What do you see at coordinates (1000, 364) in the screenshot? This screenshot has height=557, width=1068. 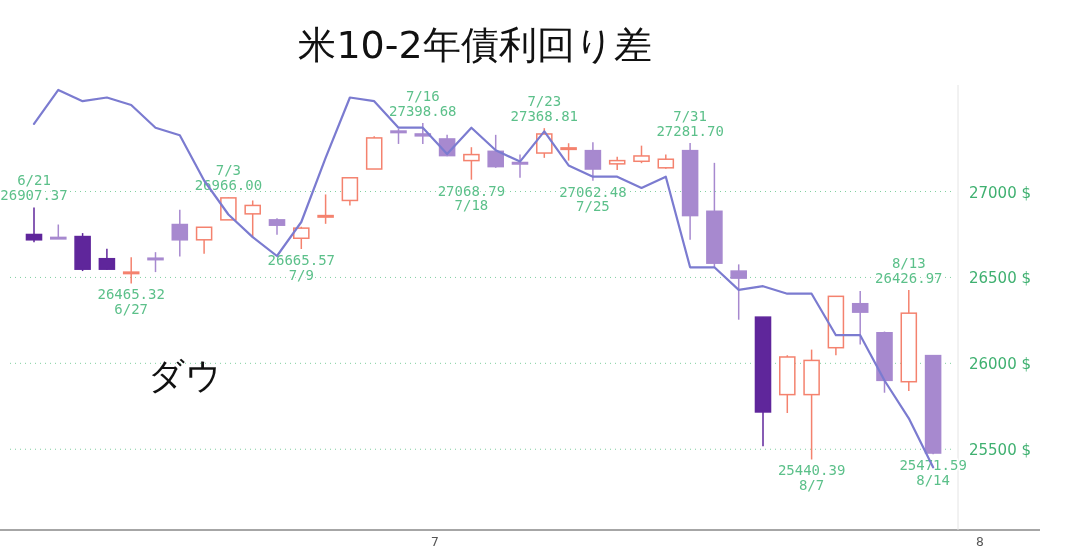 I see `y-tick-label: 26000 $` at bounding box center [1000, 364].